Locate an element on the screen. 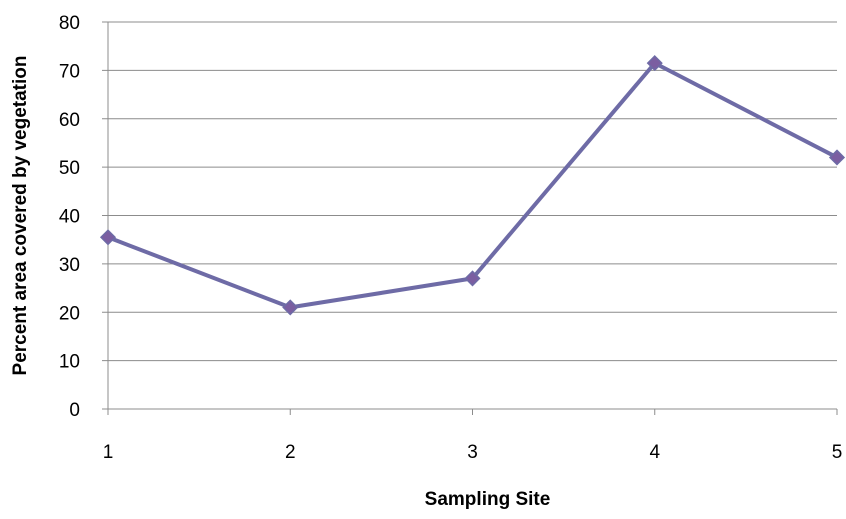 This screenshot has width=846, height=519. y-tick-label: 10 is located at coordinates (69, 362).